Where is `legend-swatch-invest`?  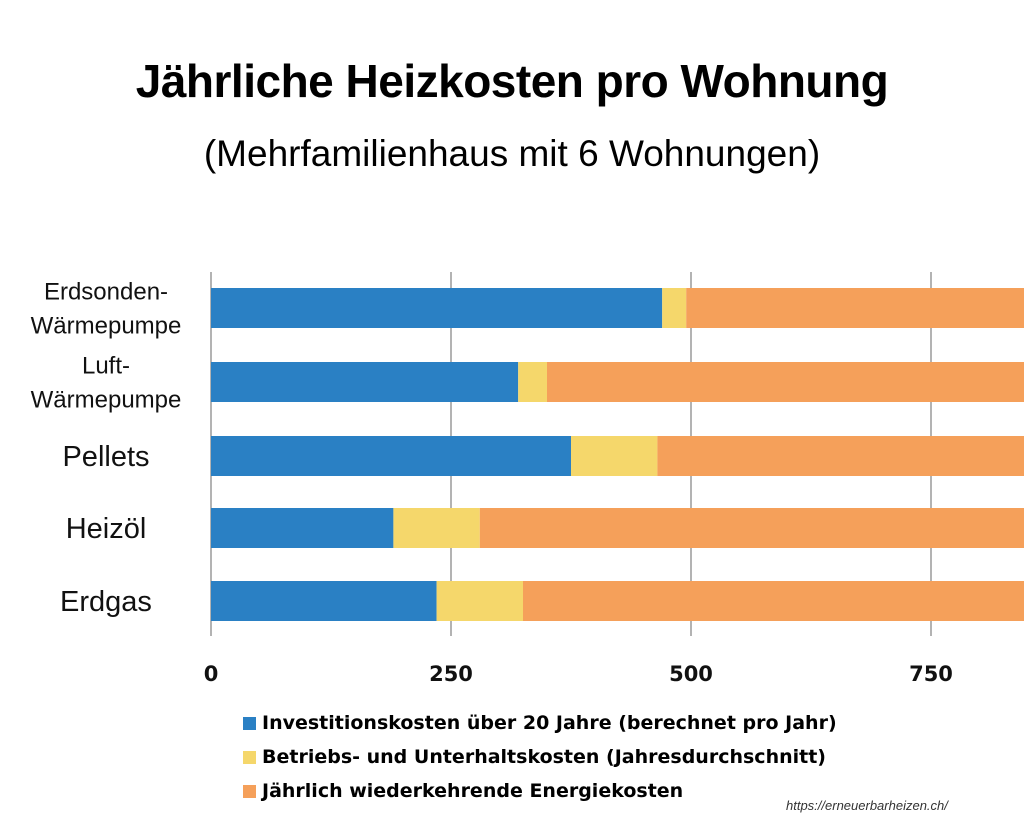
legend-swatch-invest is located at coordinates (249, 723).